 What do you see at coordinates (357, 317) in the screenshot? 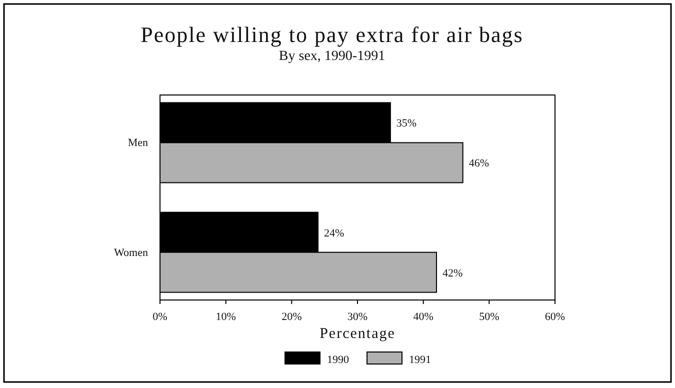
I see `x-tick-label: 30%` at bounding box center [357, 317].